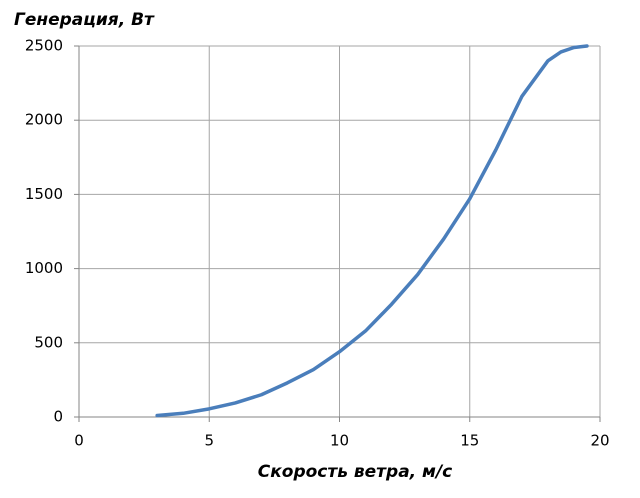 Image resolution: width=640 pixels, height=498 pixels. I want to click on y-tick-label: 1500, so click(44, 194).